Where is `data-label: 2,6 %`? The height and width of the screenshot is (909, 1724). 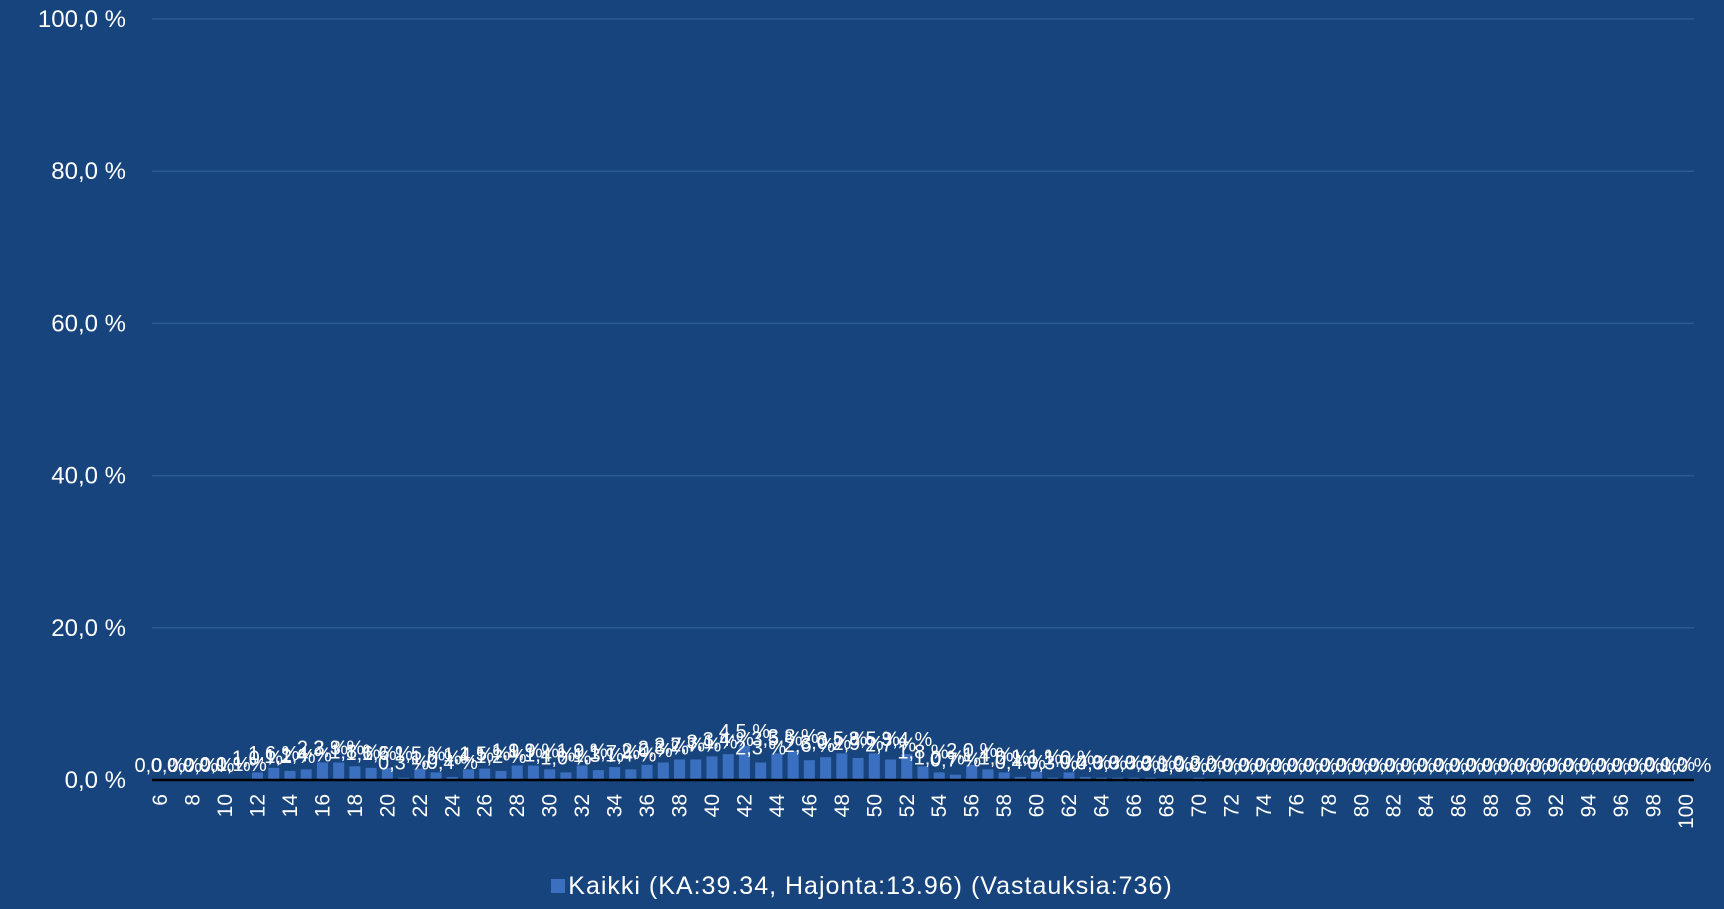 data-label: 2,6 % is located at coordinates (809, 746).